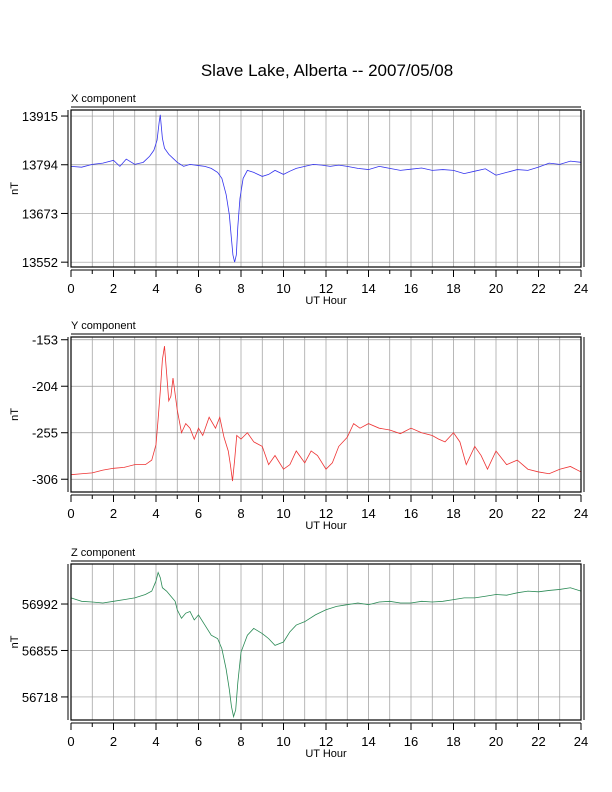 This screenshot has width=612, height=792. I want to click on x-x-tick-label: 24, so click(581, 288).